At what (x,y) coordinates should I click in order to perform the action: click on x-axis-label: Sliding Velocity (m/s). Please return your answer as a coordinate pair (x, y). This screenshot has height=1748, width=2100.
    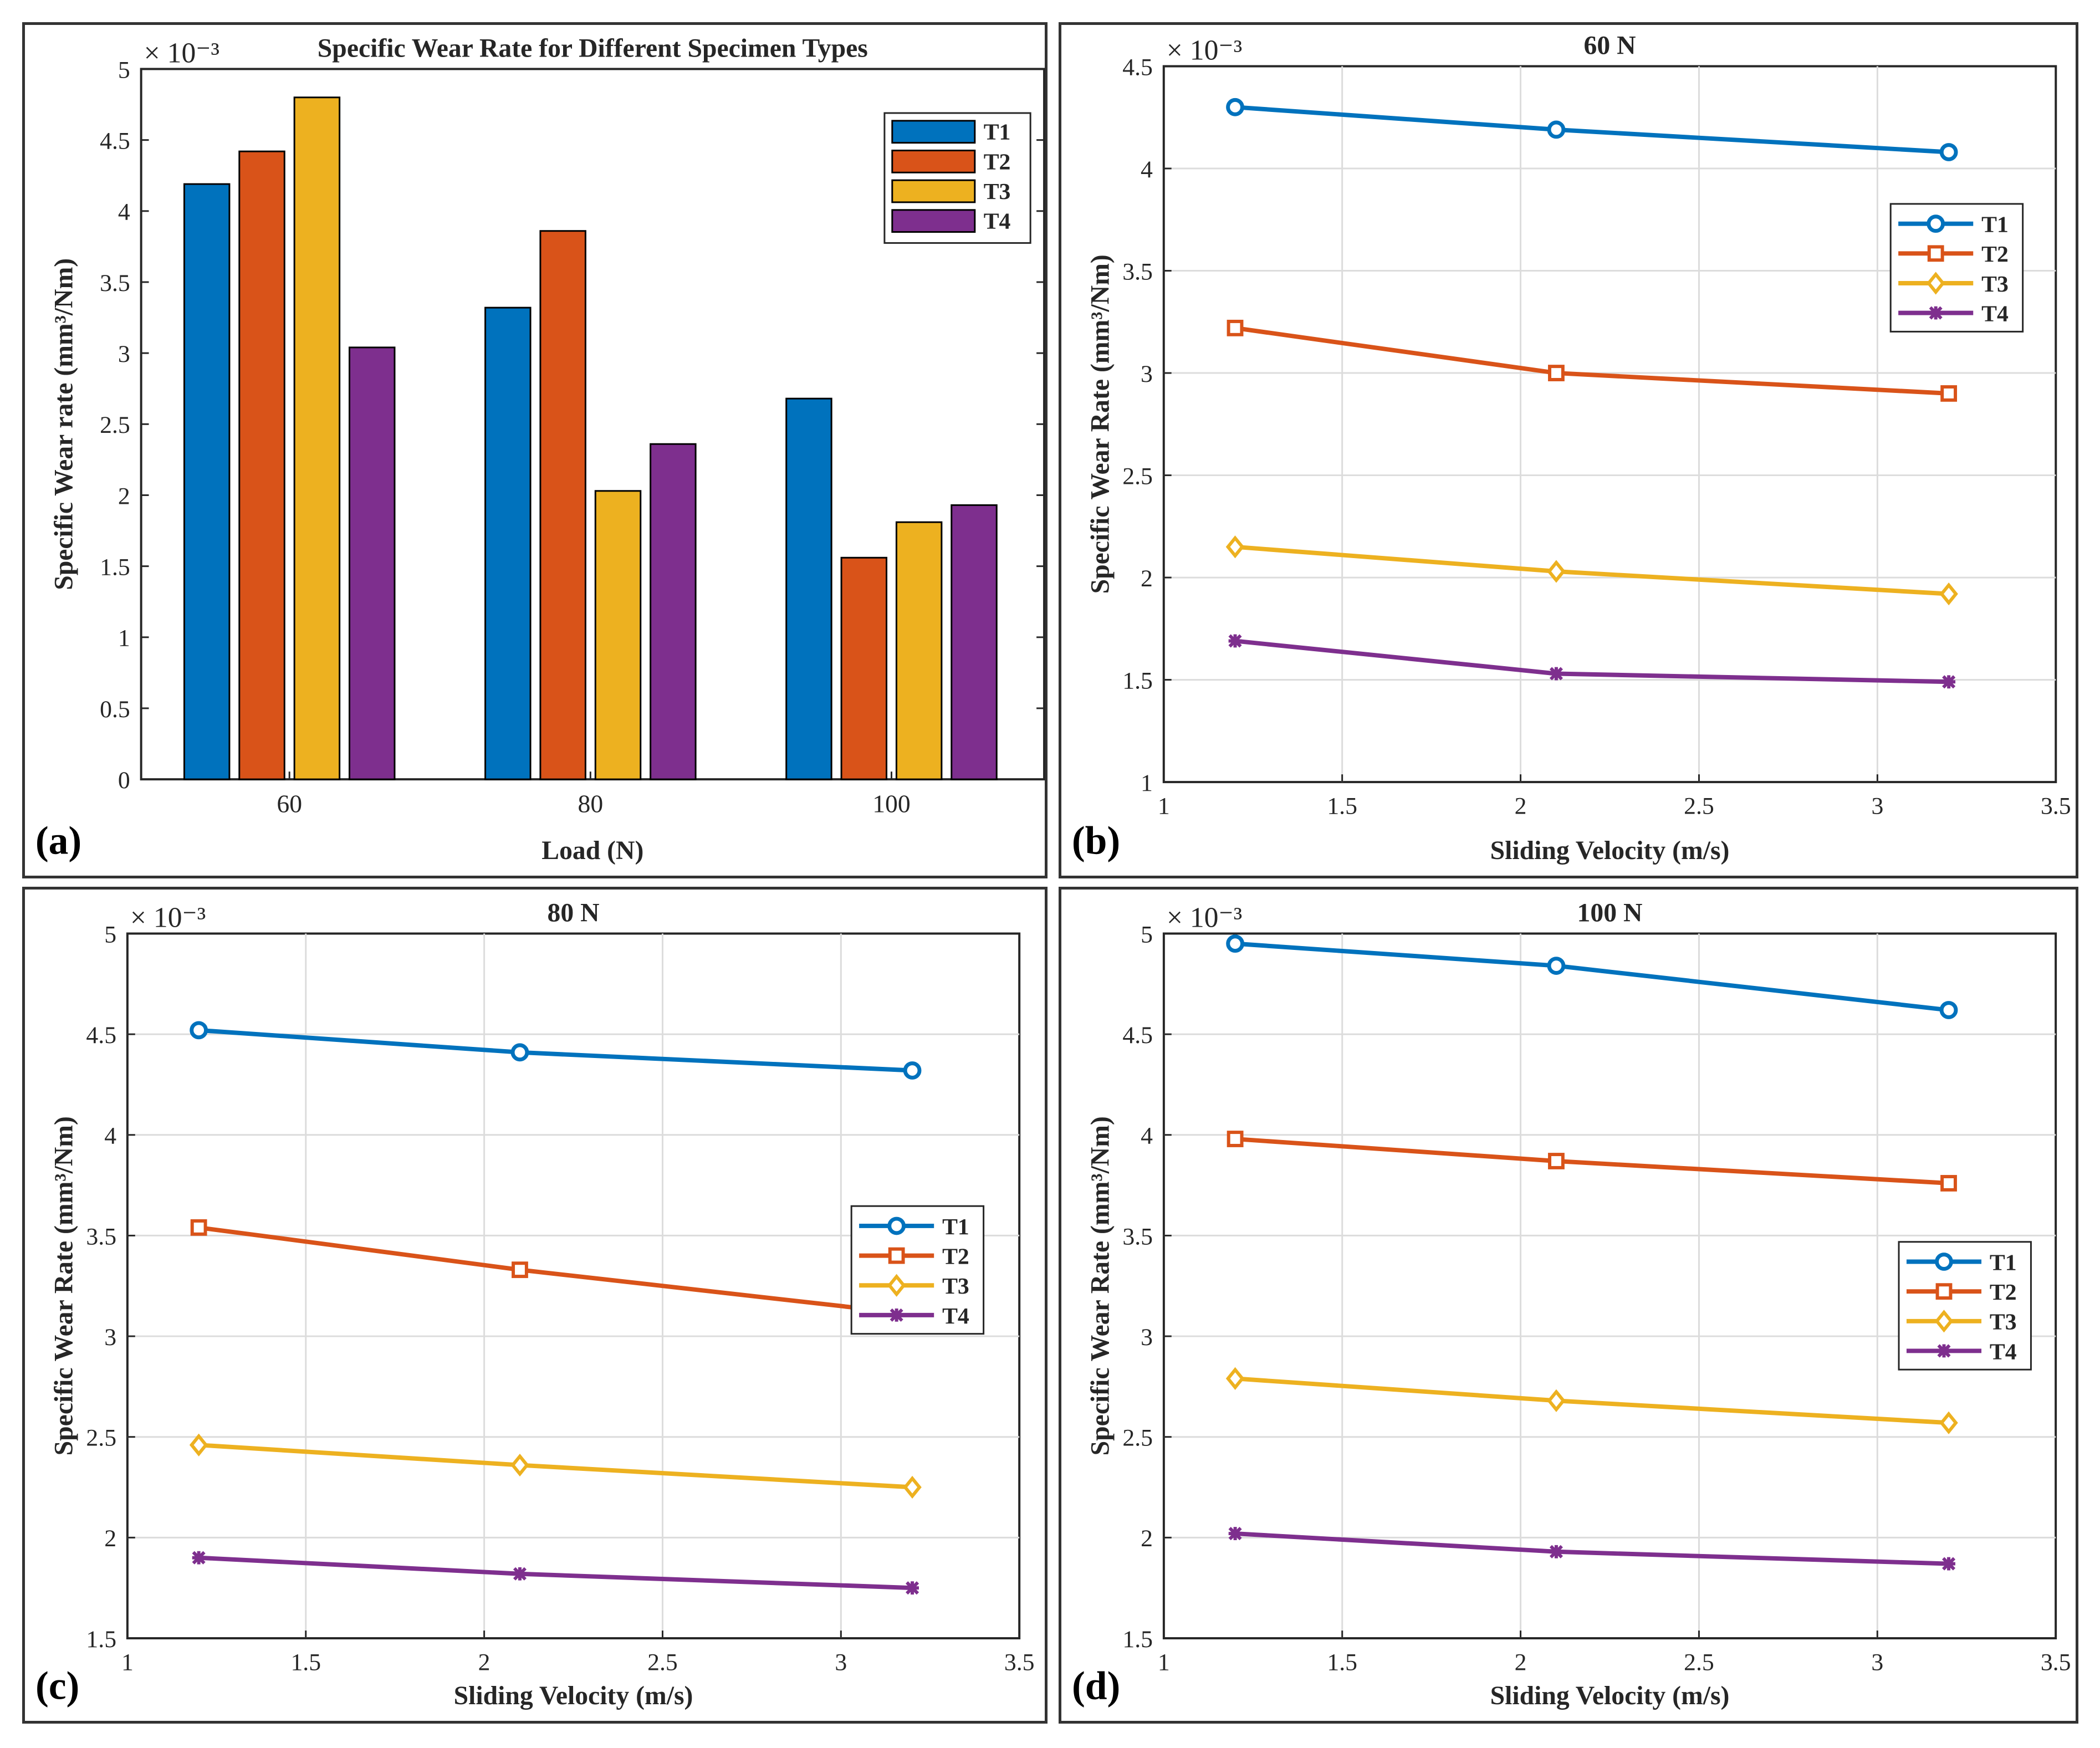
    Looking at the image, I should click on (573, 1696).